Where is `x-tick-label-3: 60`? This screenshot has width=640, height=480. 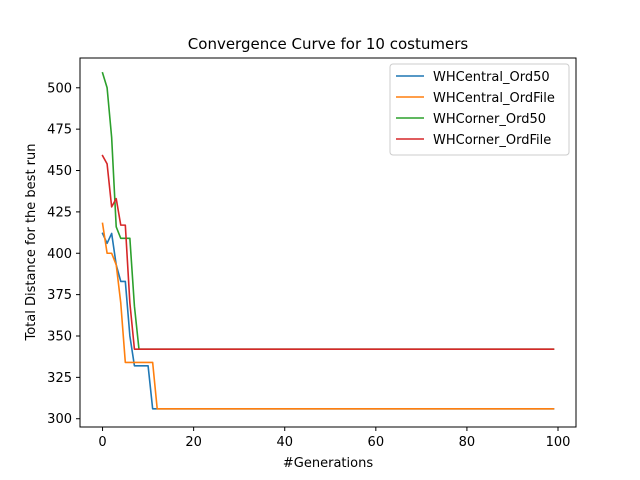 x-tick-label-3: 60 is located at coordinates (376, 442).